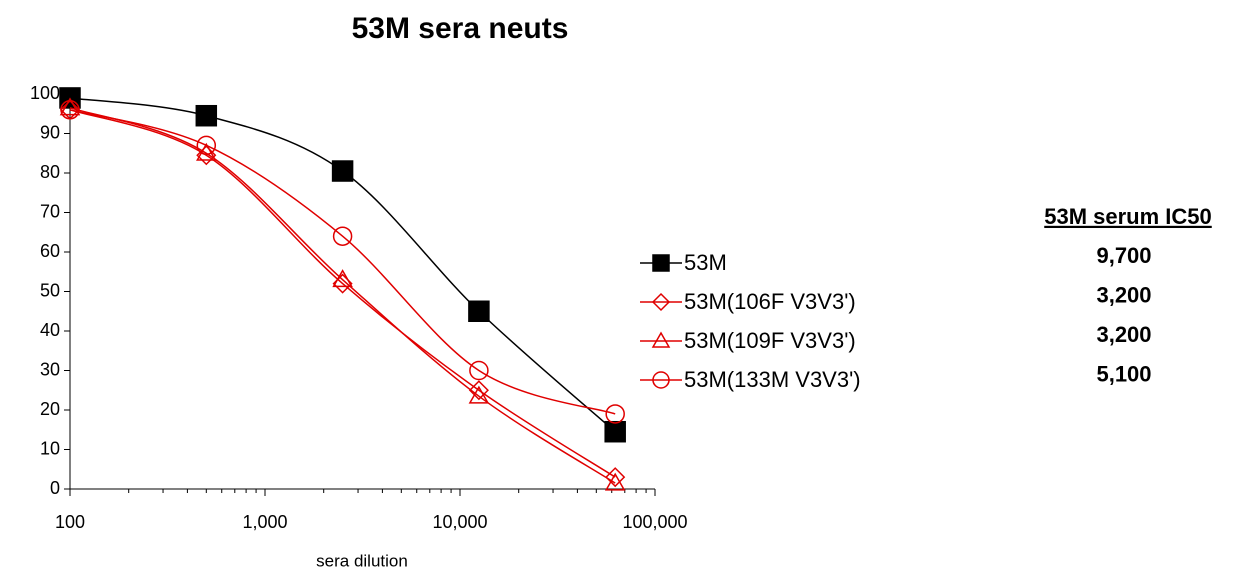 Image resolution: width=1256 pixels, height=571 pixels. I want to click on x-tick-label: 100, so click(70, 522).